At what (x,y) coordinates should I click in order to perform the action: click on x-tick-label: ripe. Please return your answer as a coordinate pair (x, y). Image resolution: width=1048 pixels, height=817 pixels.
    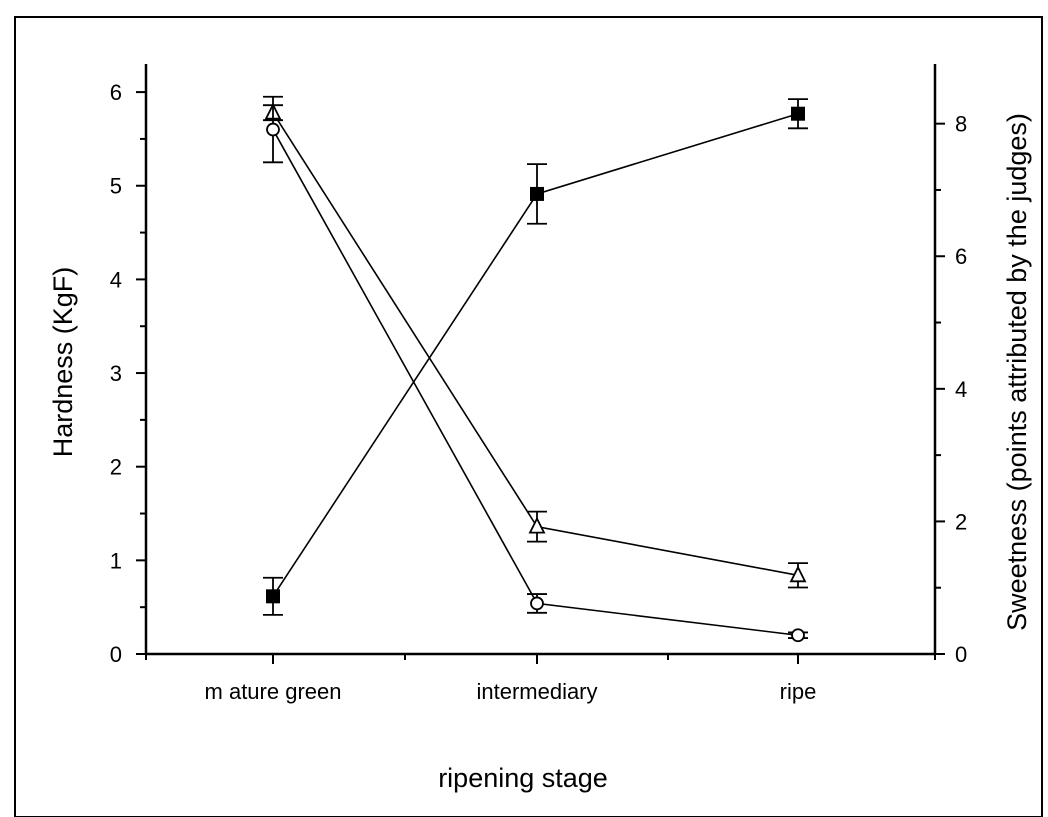
    Looking at the image, I should click on (798, 691).